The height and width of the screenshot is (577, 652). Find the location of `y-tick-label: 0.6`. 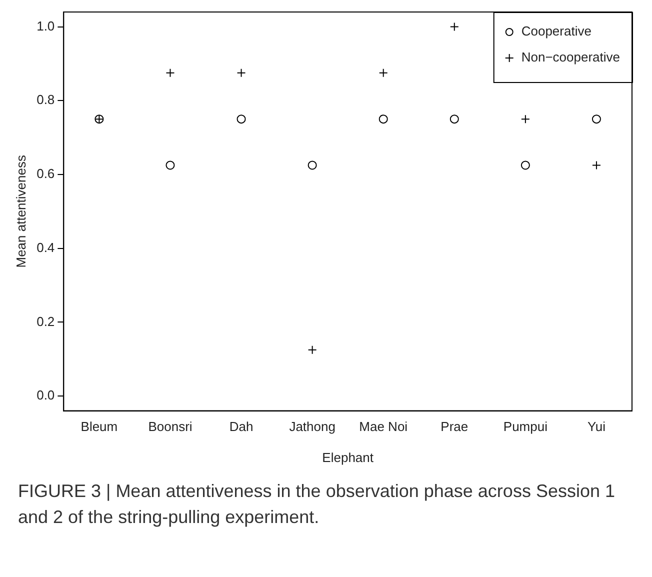

y-tick-label: 0.6 is located at coordinates (45, 174).